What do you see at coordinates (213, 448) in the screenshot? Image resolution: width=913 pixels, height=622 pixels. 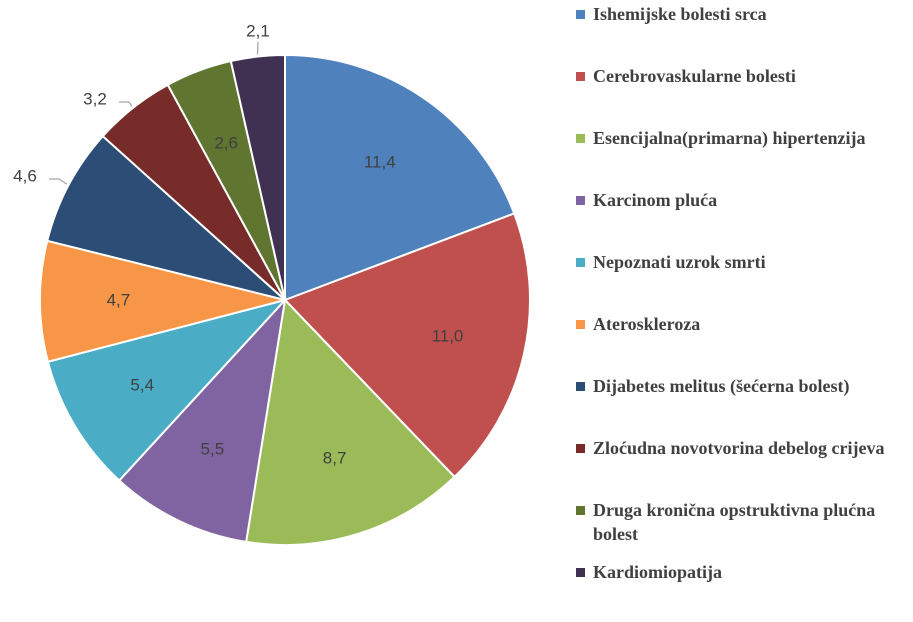 I see `data-label: 5,5` at bounding box center [213, 448].